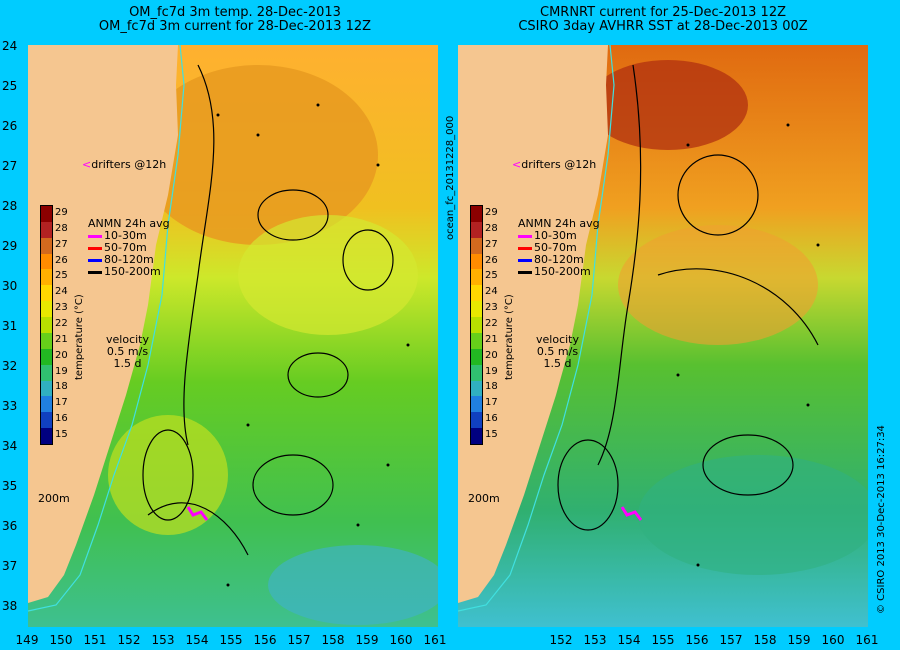 The image size is (900, 650). What do you see at coordinates (491, 276) in the screenshot?
I see `colorbar-tick-label: 25` at bounding box center [491, 276].